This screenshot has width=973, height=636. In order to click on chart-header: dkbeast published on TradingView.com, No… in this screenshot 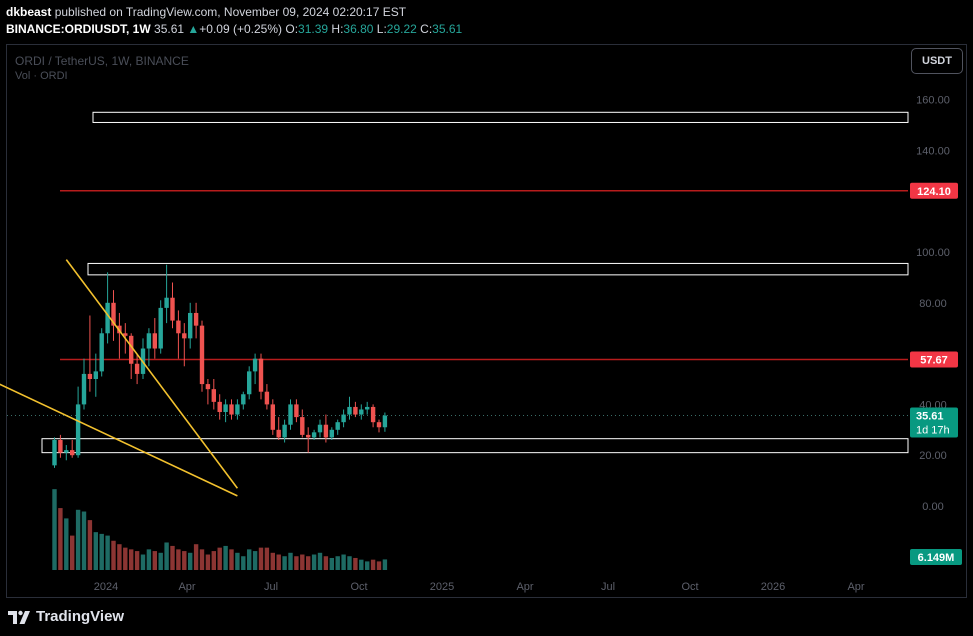, I will do `click(486, 20)`.